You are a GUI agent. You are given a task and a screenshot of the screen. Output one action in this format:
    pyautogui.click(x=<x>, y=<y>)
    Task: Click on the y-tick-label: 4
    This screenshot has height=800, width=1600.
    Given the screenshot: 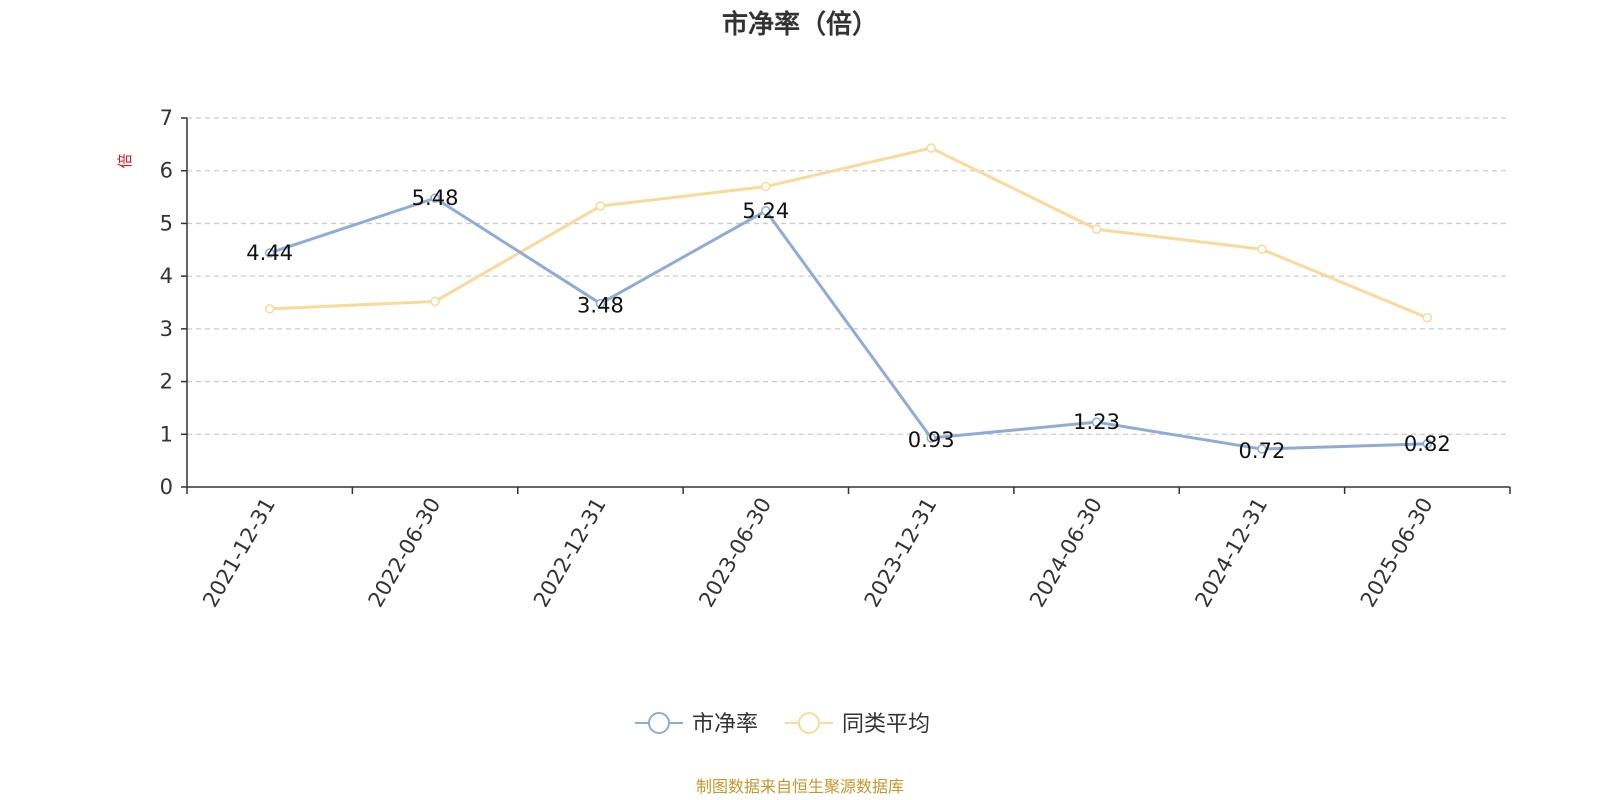 What is the action you would take?
    pyautogui.click(x=166, y=276)
    